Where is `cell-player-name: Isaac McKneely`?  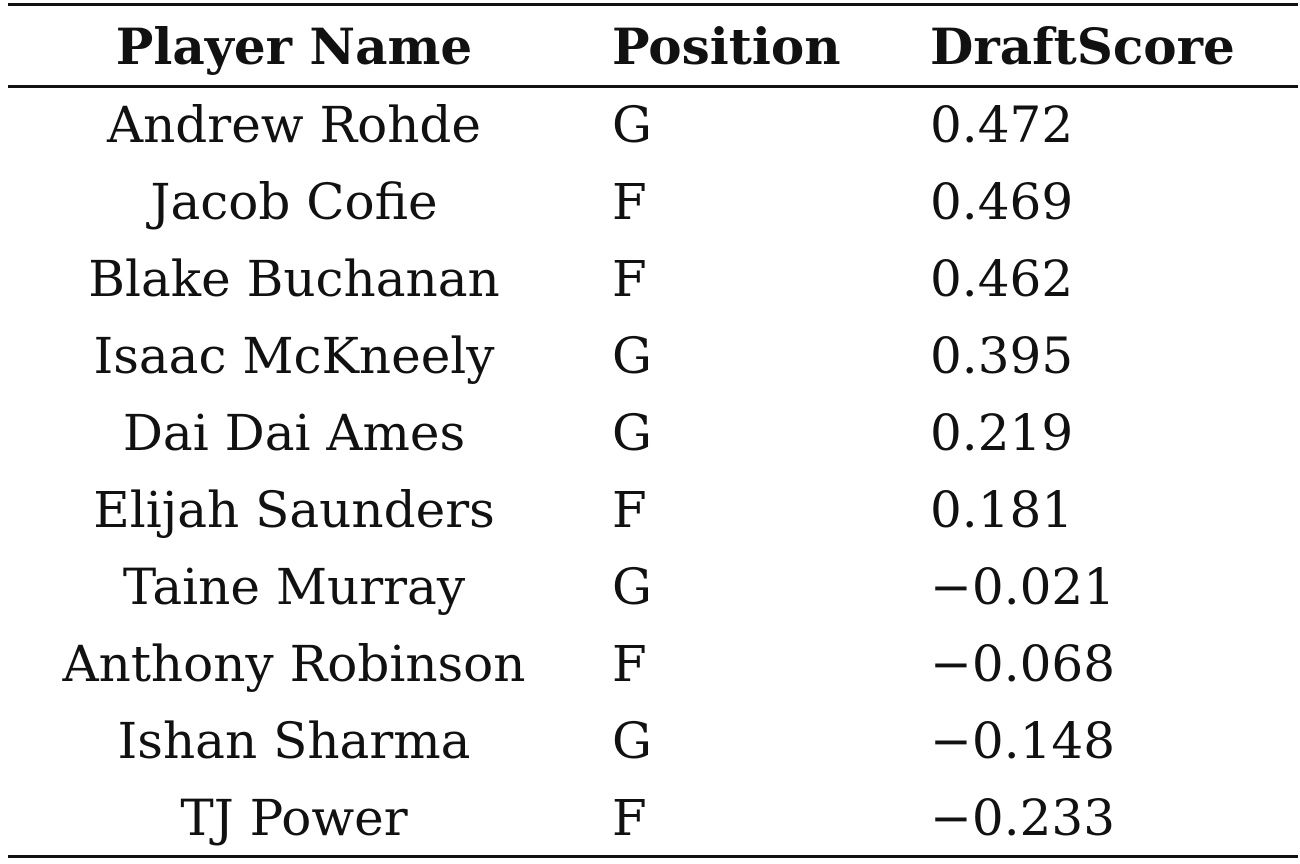
cell-player-name: Isaac McKneely is located at coordinates (294, 356).